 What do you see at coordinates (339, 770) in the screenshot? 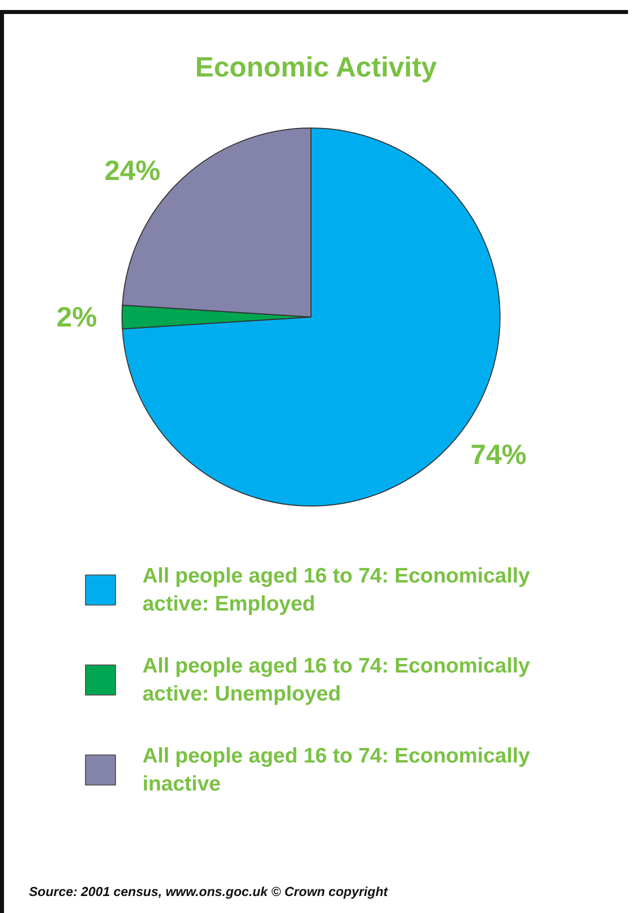
I see `legend-label: All people aged 16 to 74: Economically inactive` at bounding box center [339, 770].